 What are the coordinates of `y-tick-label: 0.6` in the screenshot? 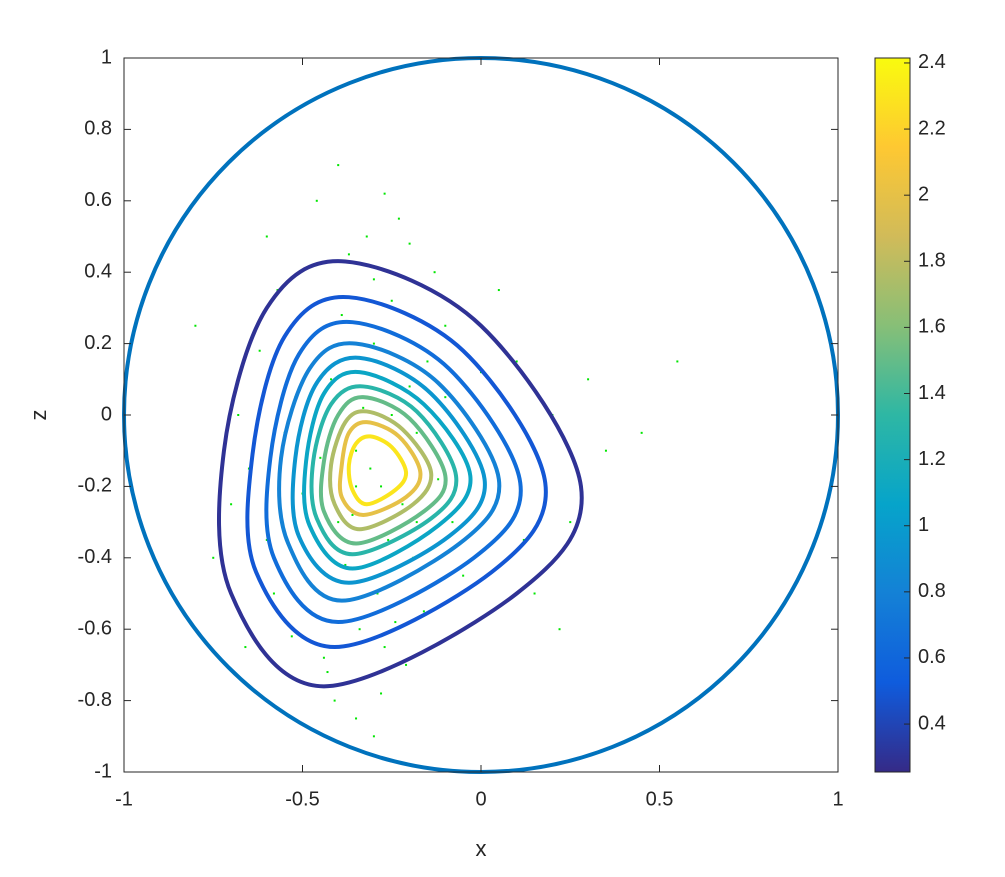 It's located at (98, 200).